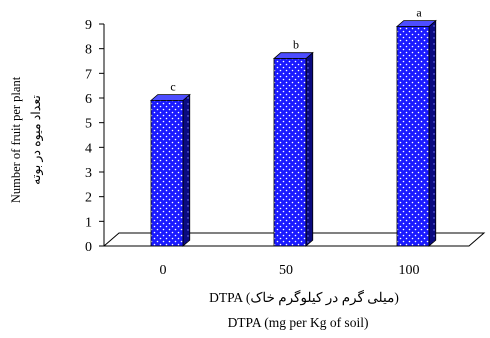 This screenshot has width=490, height=338. I want to click on significance-letter-0: c, so click(172, 87).